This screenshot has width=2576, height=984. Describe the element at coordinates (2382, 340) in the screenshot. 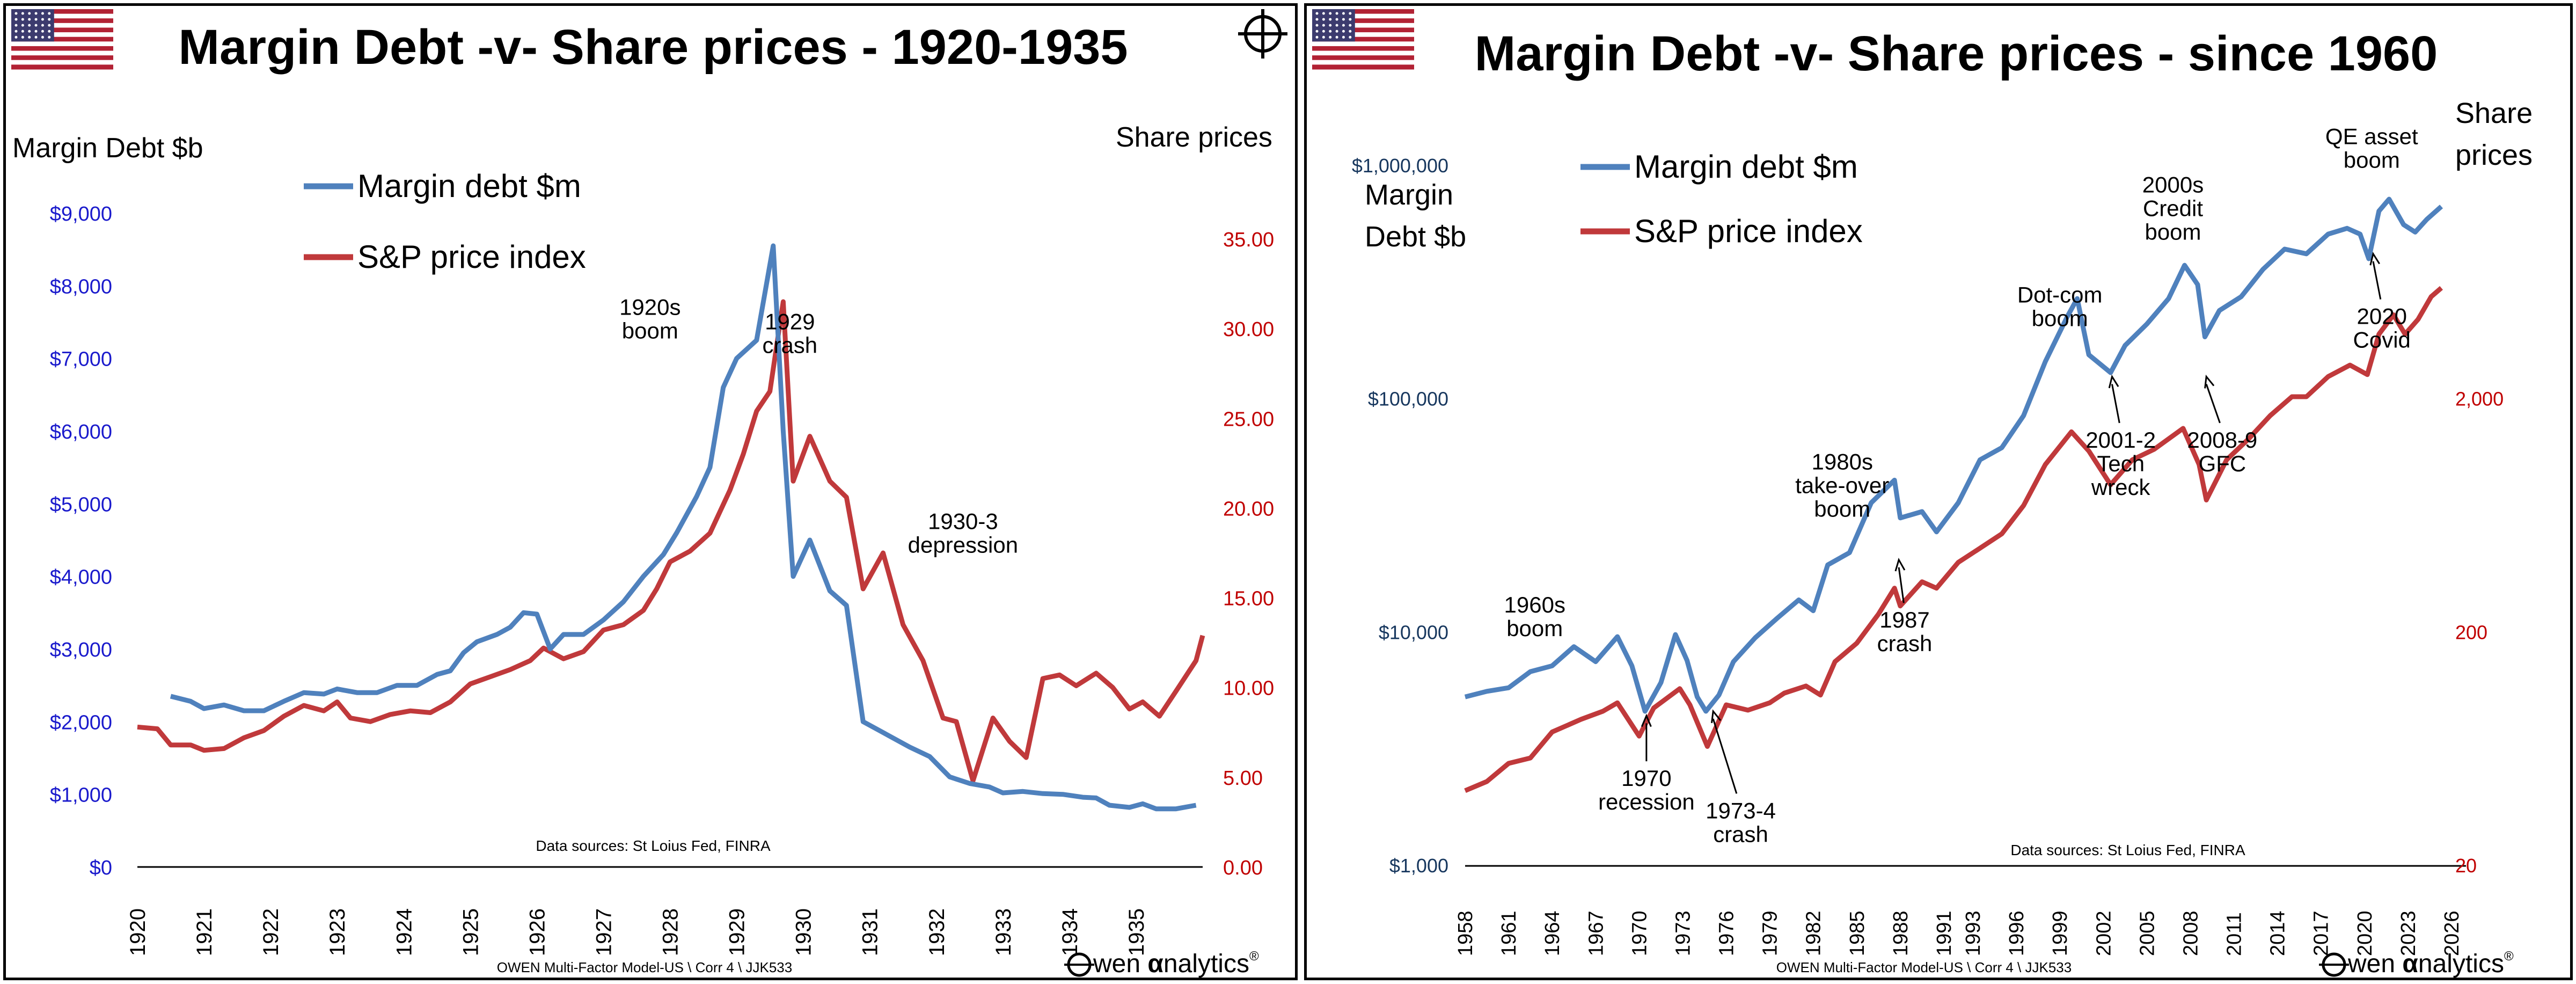

I see `annotation-10-line-1: Covid` at that location.